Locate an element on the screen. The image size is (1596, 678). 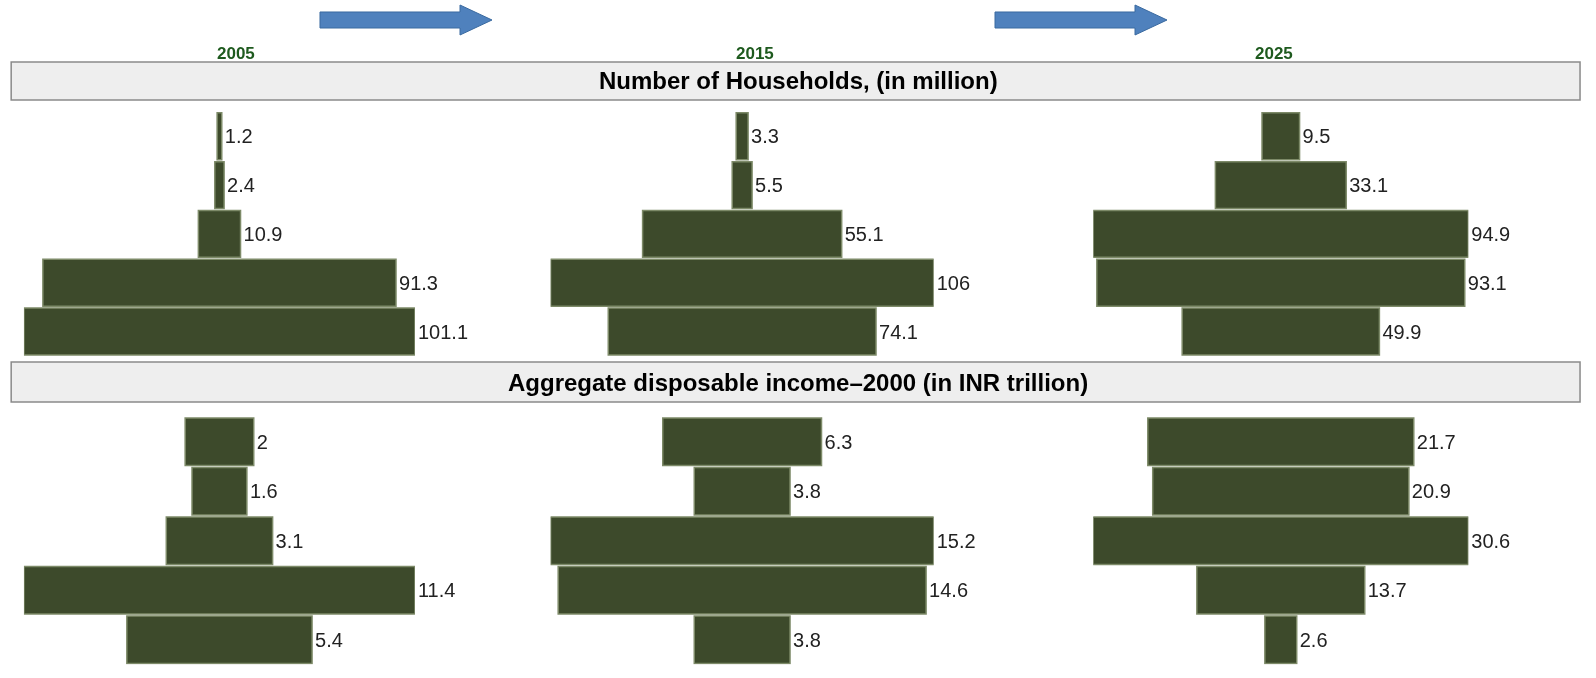
data-label: 49.9 is located at coordinates (1402, 331).